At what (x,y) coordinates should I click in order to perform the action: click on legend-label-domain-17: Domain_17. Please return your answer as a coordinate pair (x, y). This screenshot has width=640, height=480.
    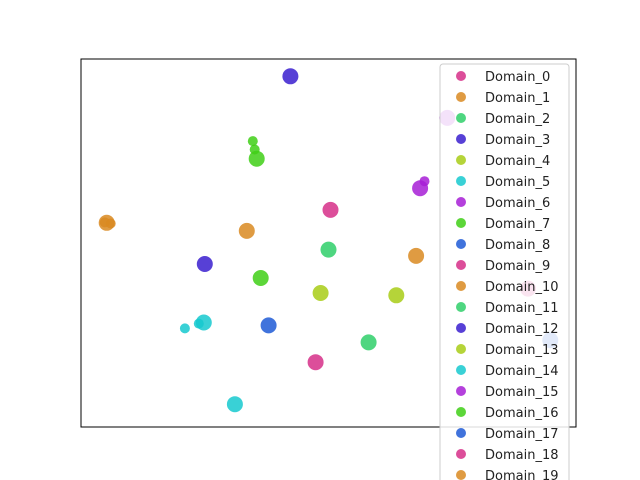
    Looking at the image, I should click on (522, 434).